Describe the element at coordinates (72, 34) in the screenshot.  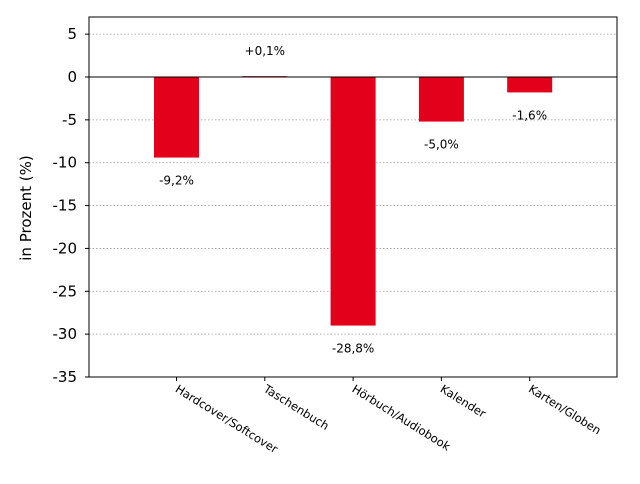
I see `y-tick-label: 5` at that location.